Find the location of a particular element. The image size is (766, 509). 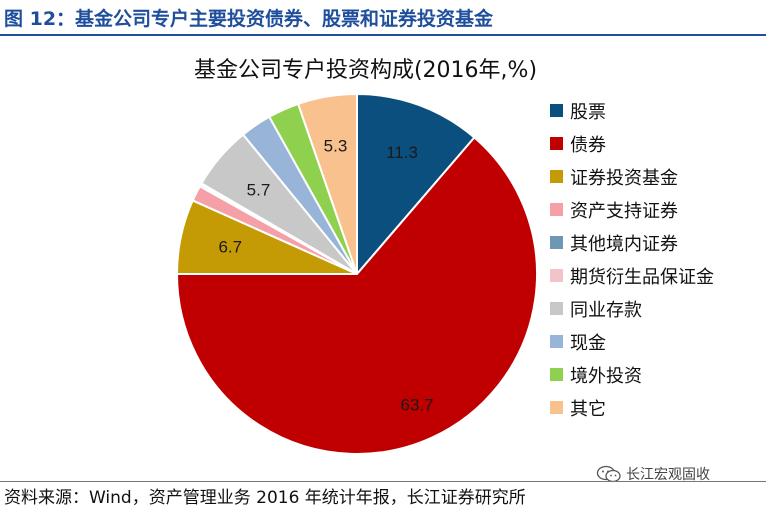

legend-item-8: 现金 is located at coordinates (632, 341).